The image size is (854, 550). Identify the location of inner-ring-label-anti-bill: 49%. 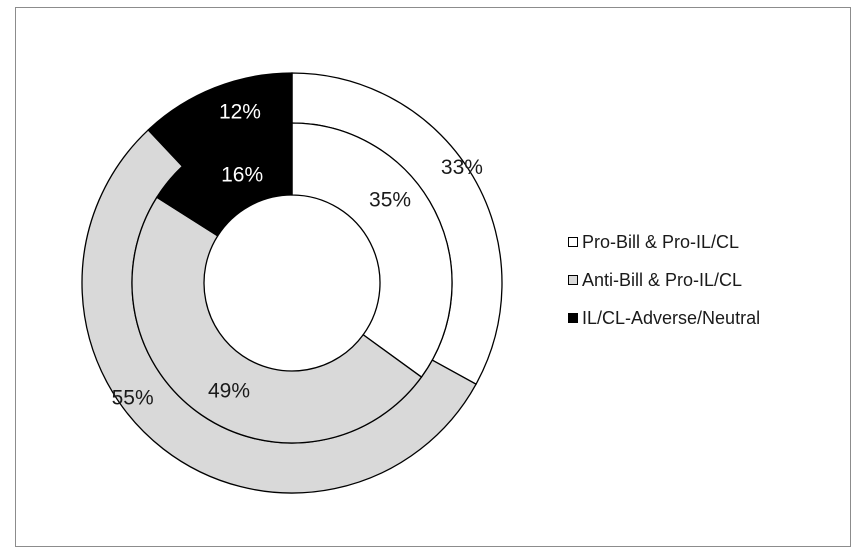
(229, 391).